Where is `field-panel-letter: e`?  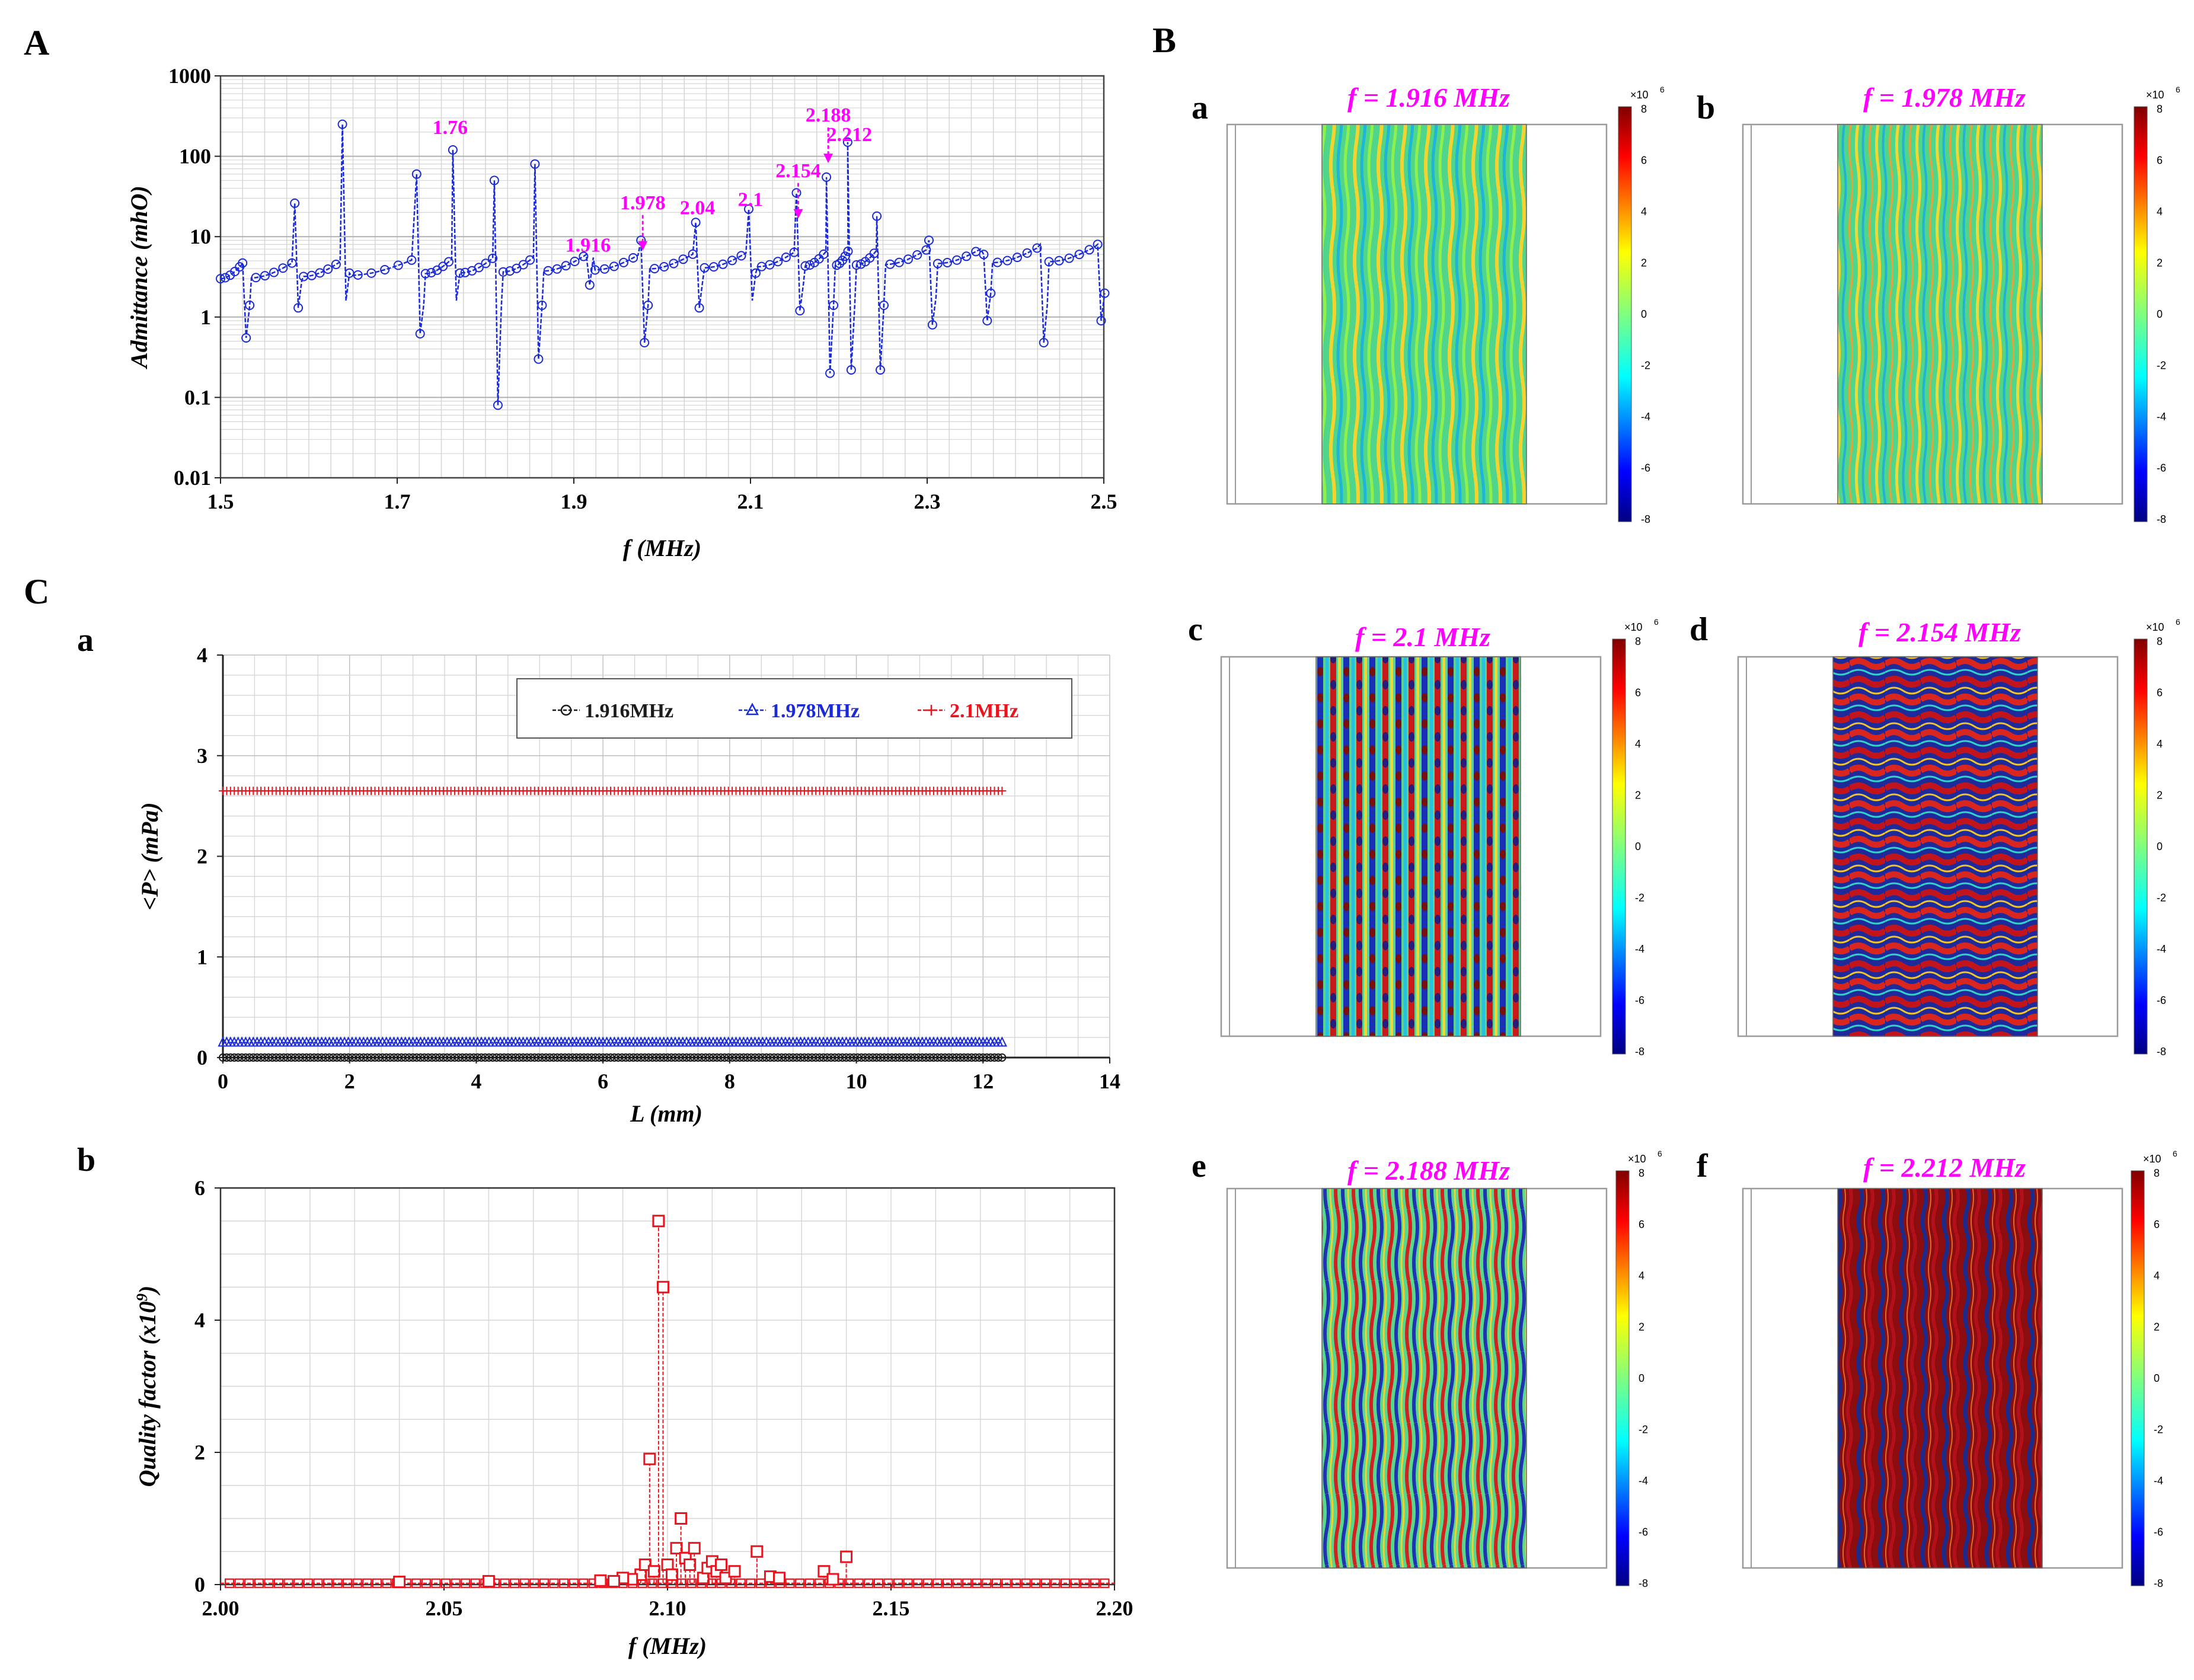
field-panel-letter: e is located at coordinates (1199, 1166).